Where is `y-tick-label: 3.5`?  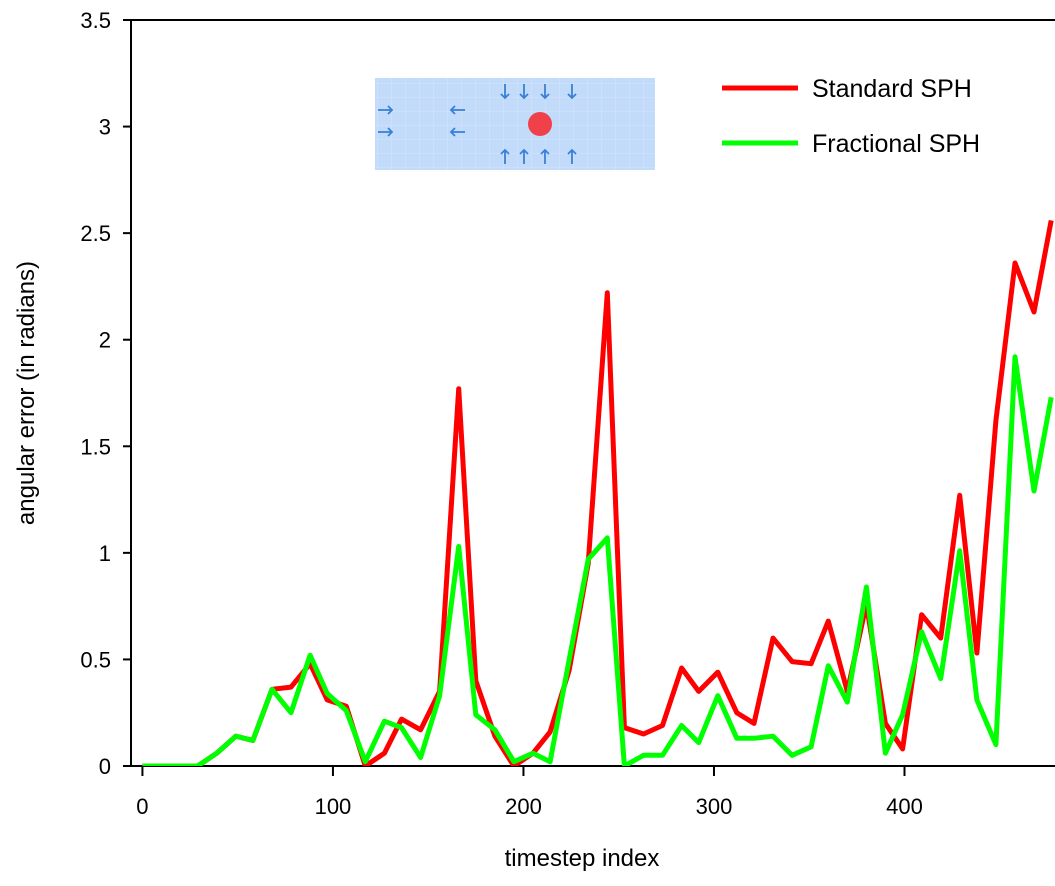
y-tick-label: 3.5 is located at coordinates (95, 20).